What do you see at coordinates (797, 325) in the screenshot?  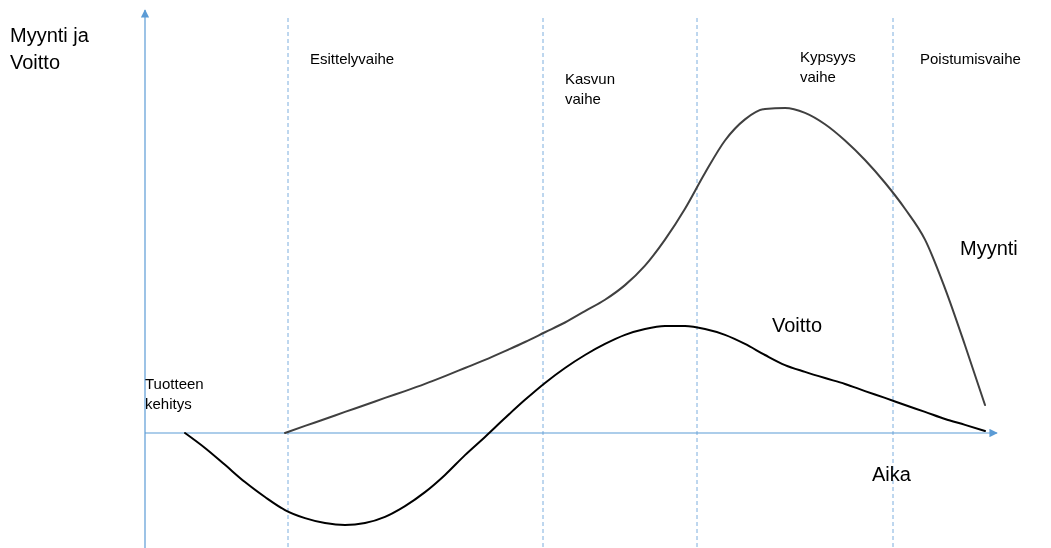 I see `series-label: Voitto` at bounding box center [797, 325].